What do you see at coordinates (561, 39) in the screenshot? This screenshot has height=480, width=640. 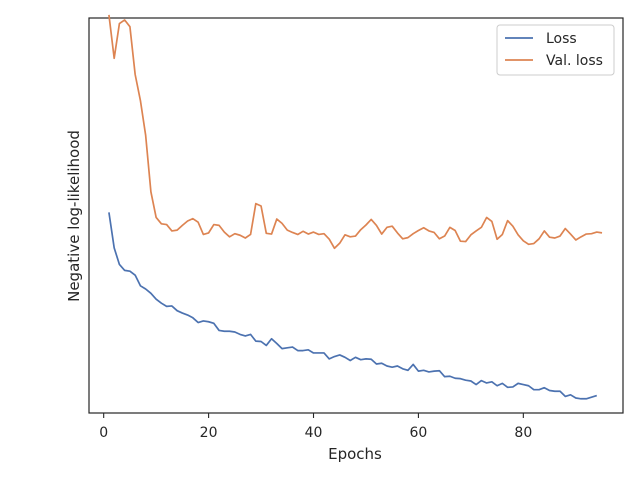 I see `legend-label-loss: Loss` at bounding box center [561, 39].